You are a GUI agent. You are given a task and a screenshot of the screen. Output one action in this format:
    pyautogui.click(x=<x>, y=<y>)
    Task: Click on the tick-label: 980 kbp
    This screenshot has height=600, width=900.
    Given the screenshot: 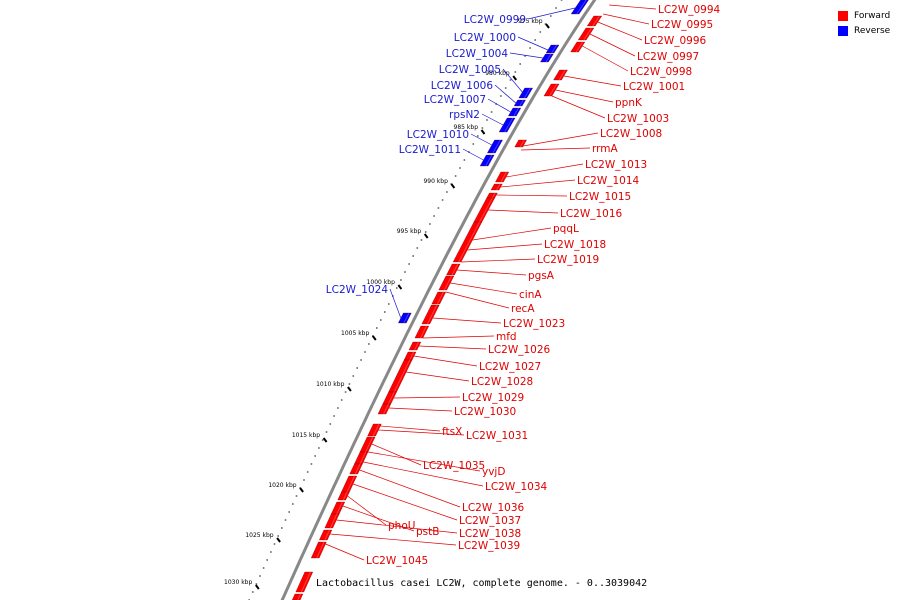 What is the action you would take?
    pyautogui.click(x=497, y=73)
    